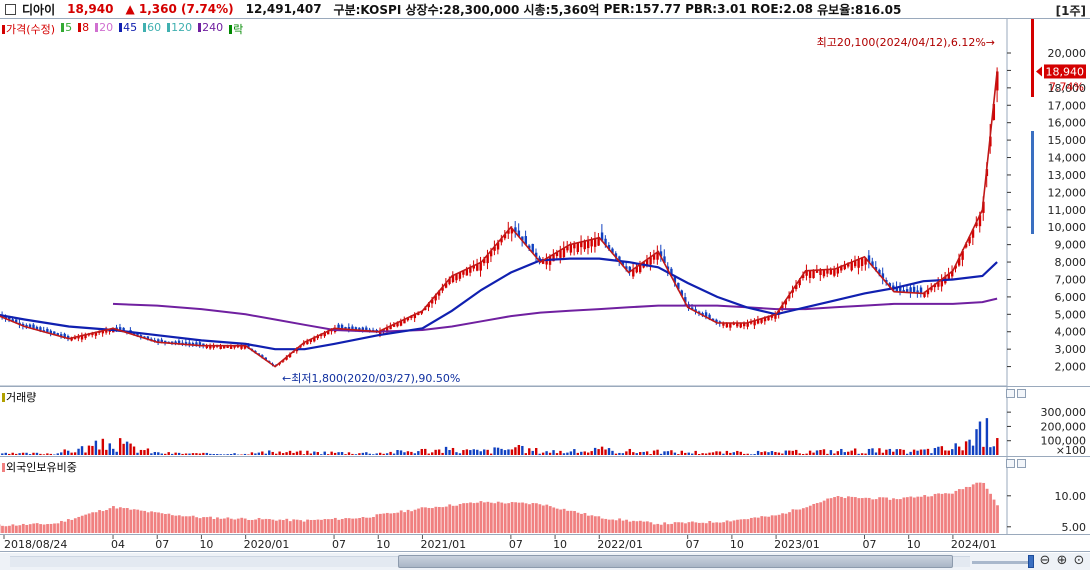 This screenshot has height=570, width=1090. I want to click on legend-item: 가격(수정), so click(30, 29).